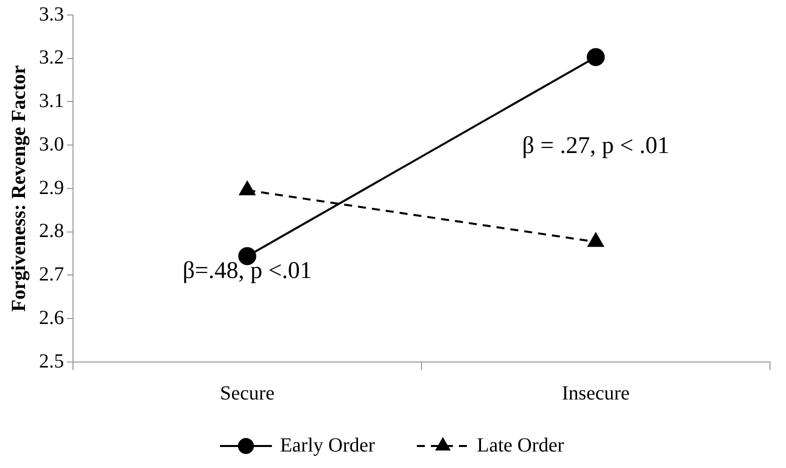 This screenshot has height=468, width=786. Describe the element at coordinates (51, 231) in the screenshot. I see `y-tick-label: 2.8` at that location.